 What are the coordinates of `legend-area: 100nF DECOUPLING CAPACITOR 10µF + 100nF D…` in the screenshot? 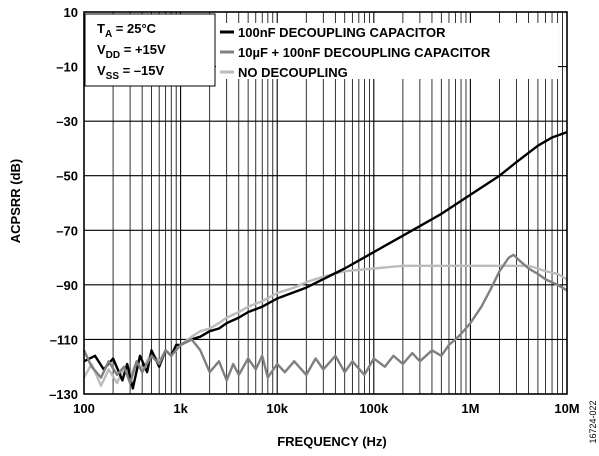 It's located at (387, 51).